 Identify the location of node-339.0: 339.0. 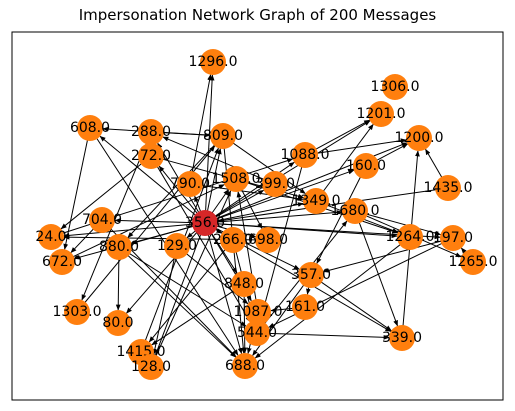
(402, 338).